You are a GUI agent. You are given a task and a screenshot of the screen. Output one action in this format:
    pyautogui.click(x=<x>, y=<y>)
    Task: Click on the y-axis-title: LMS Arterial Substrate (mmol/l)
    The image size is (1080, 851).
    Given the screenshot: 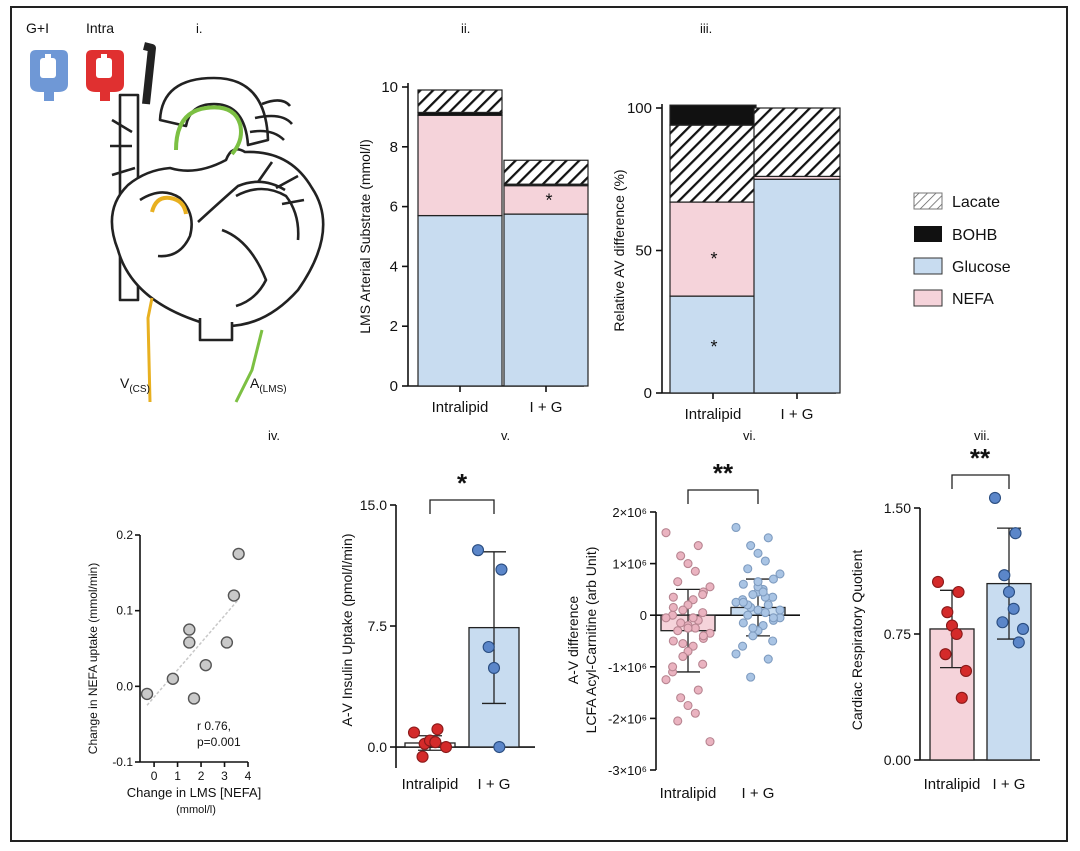 What is the action you would take?
    pyautogui.click(x=365, y=236)
    